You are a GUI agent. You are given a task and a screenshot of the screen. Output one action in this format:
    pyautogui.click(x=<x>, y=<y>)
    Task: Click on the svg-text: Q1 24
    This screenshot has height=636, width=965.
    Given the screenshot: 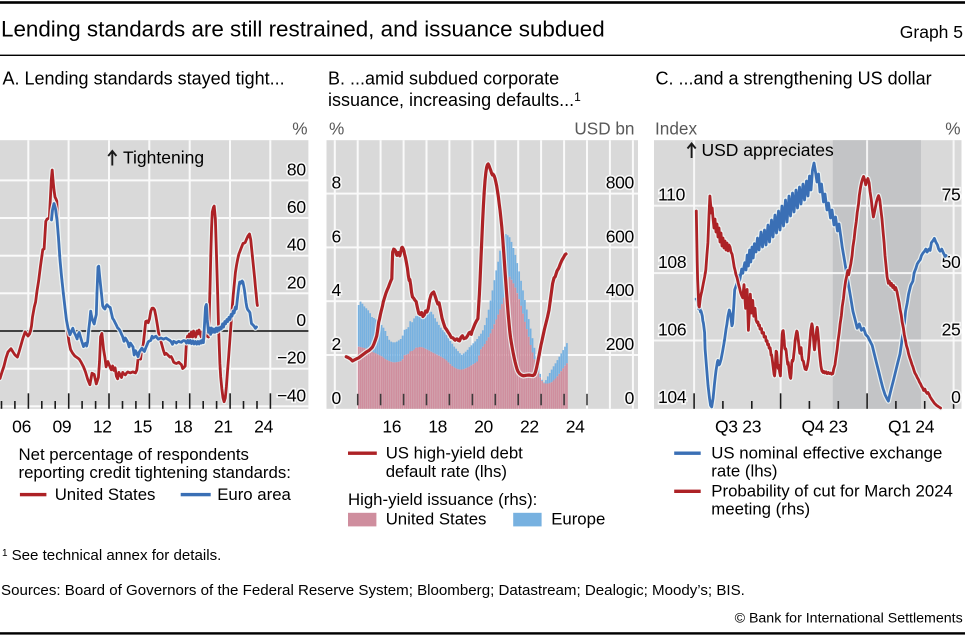 What is the action you would take?
    pyautogui.click(x=911, y=427)
    